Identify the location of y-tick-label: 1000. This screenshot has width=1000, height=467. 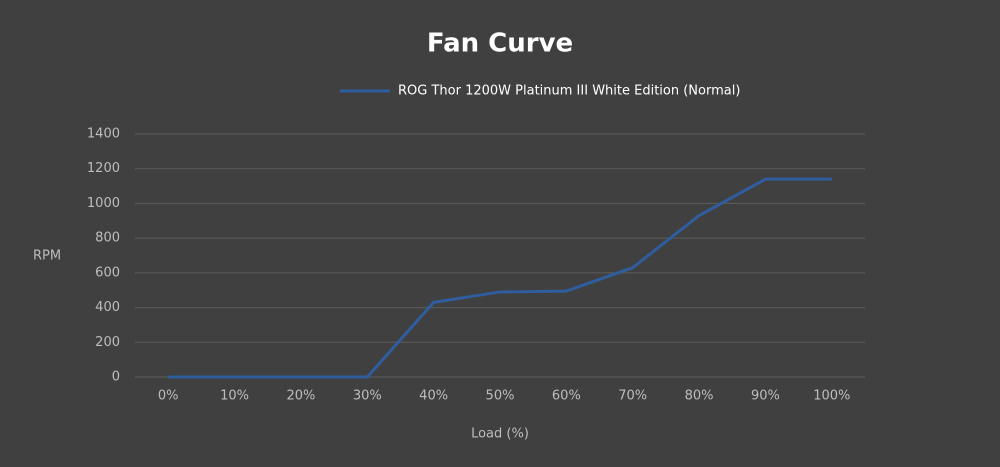
(103, 203).